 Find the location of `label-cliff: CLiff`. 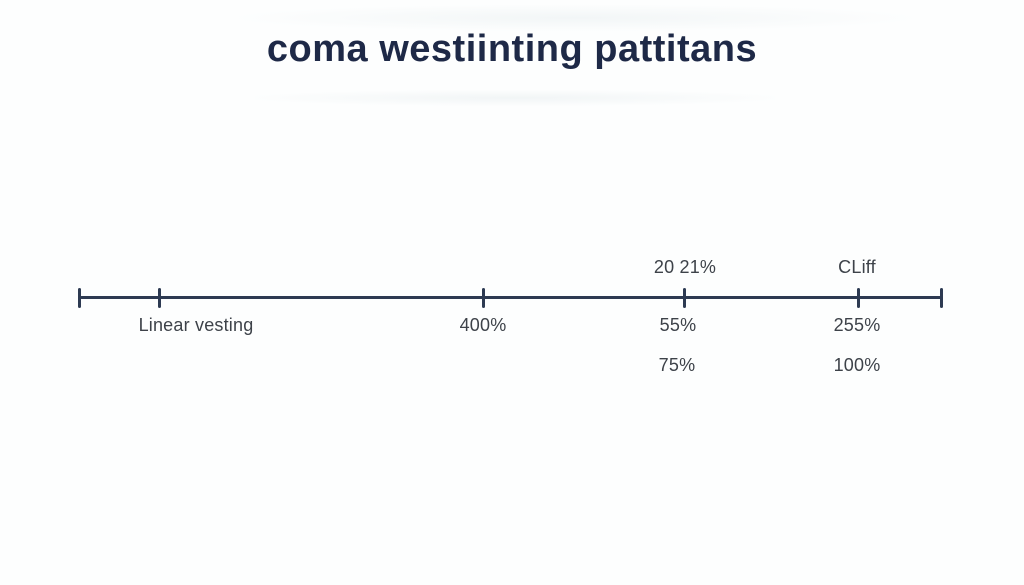

label-cliff: CLiff is located at coordinates (857, 267).